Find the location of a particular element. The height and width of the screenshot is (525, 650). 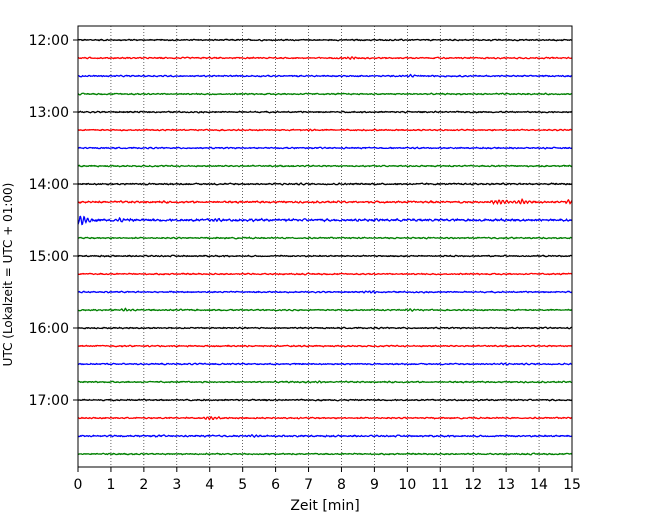

x-tick-label: 6 is located at coordinates (275, 485).